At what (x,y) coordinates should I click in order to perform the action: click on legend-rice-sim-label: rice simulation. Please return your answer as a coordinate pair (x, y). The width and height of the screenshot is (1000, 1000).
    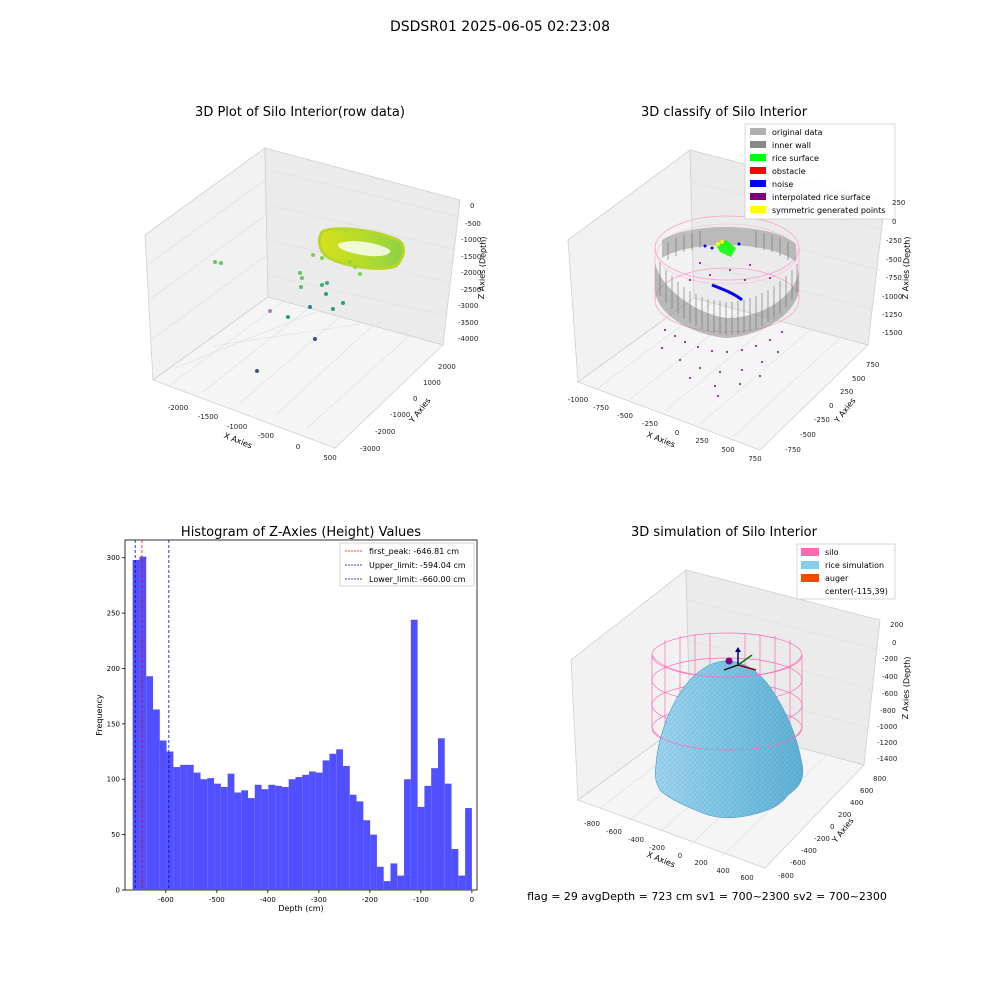
    Looking at the image, I should click on (854, 565).